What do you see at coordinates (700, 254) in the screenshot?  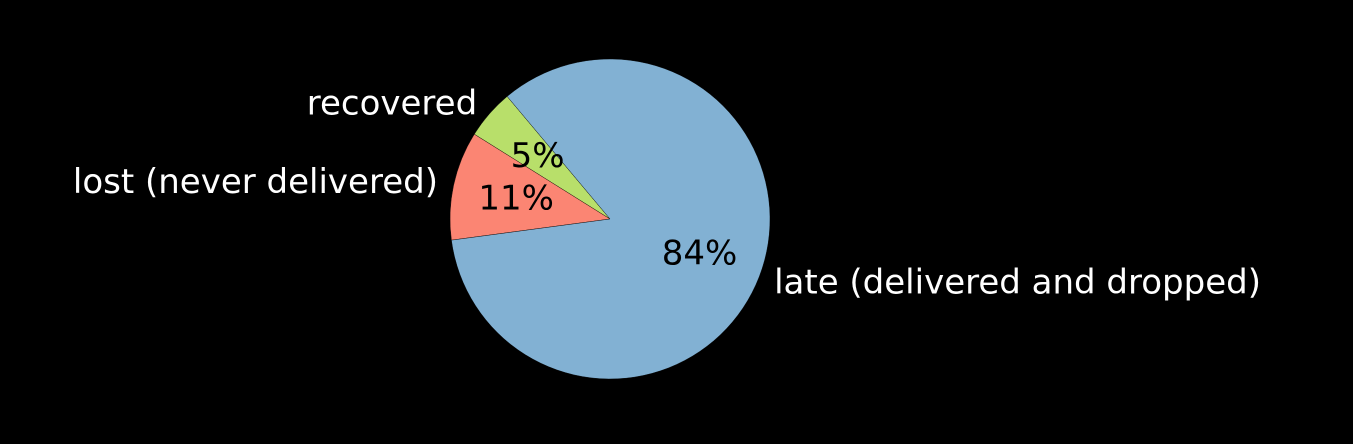 I see `pie-pct-label-late-delivered-and-dropped: 84%` at bounding box center [700, 254].